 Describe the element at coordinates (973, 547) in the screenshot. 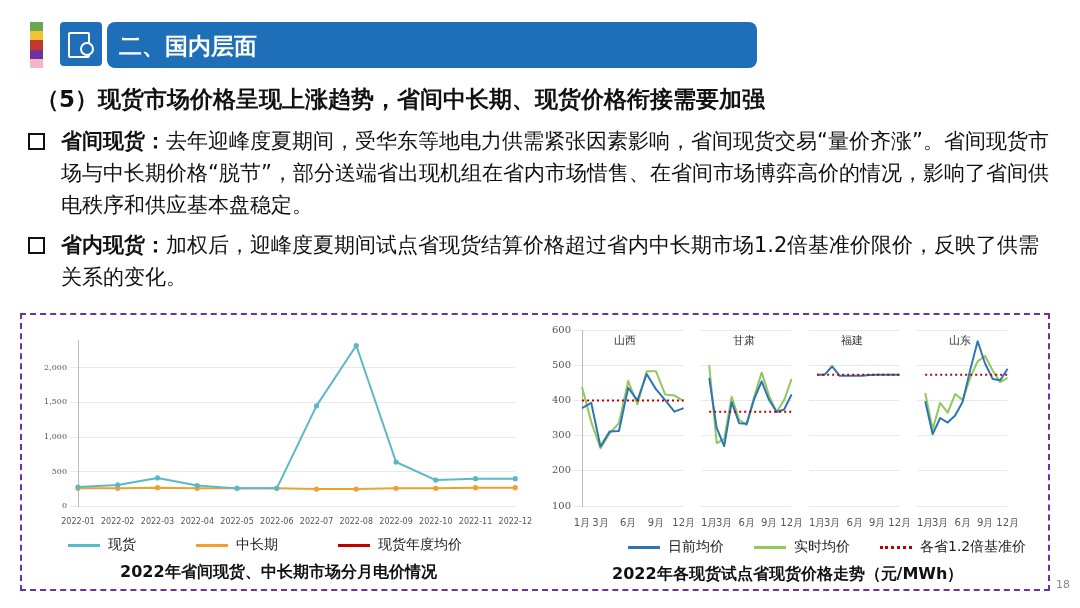

I see `legend-label: 各省1.2倍基准价` at that location.